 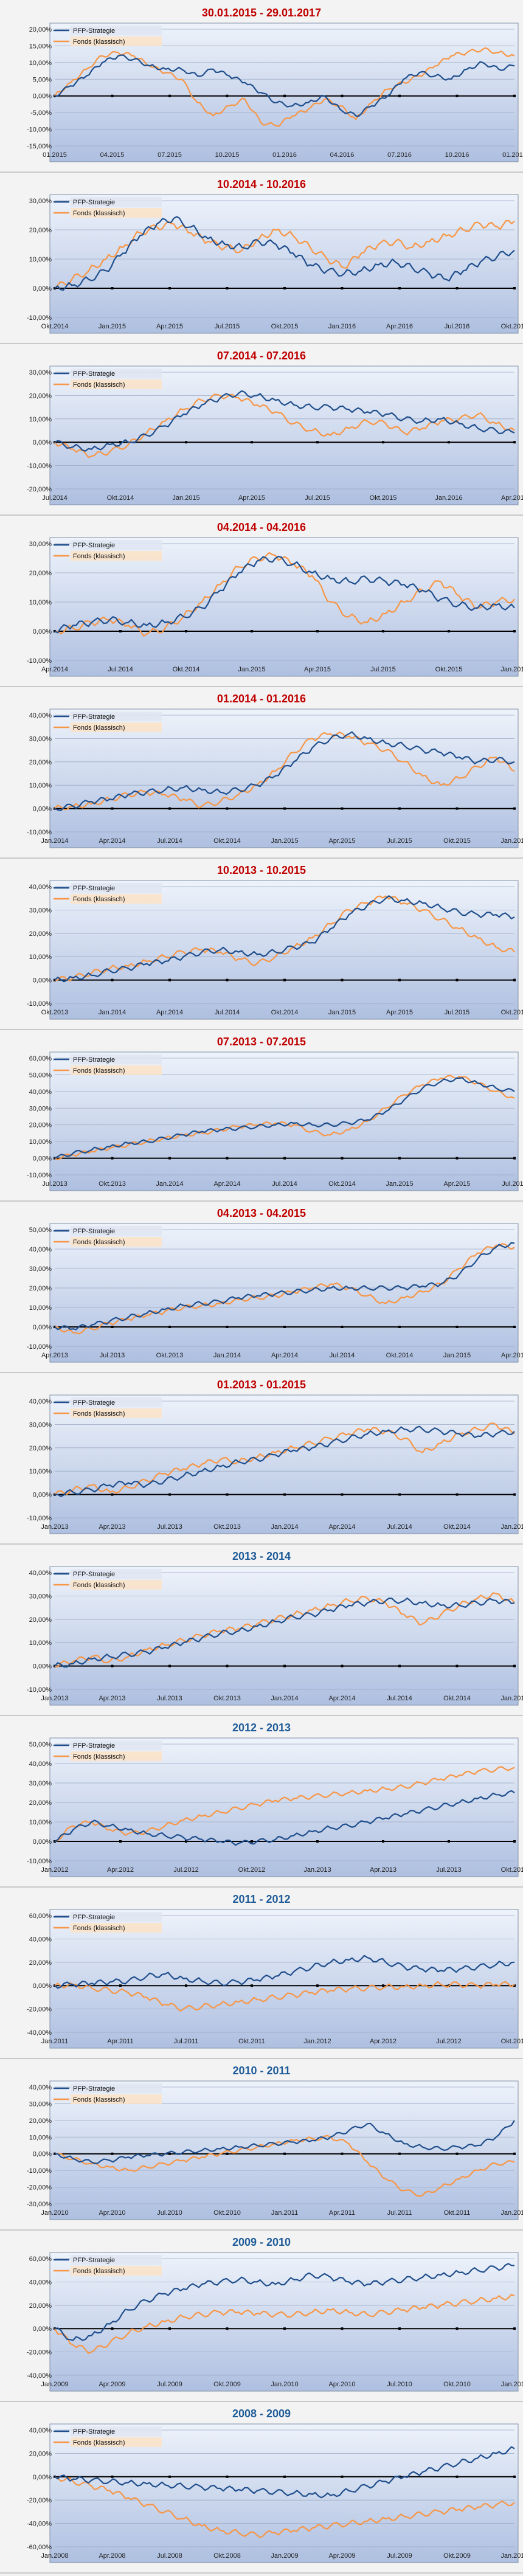 What do you see at coordinates (261, 2071) in the screenshot?
I see `chart-title: 2010 - 2011` at bounding box center [261, 2071].